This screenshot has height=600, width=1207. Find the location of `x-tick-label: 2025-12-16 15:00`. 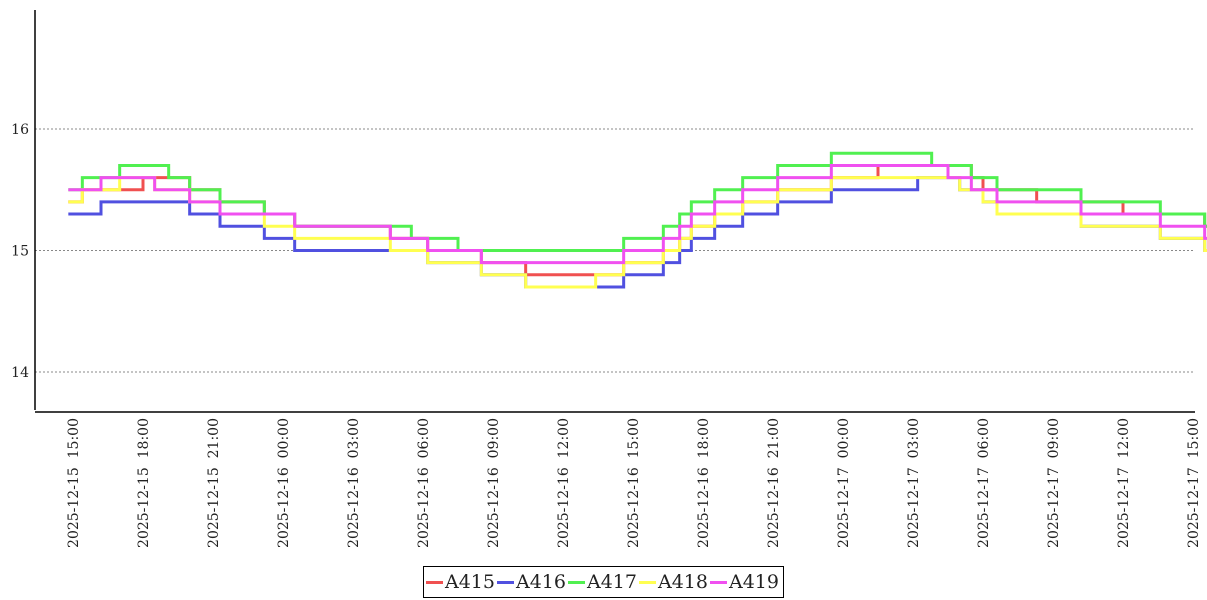

x-tick-label: 2025-12-16 15:00 is located at coordinates (634, 483).